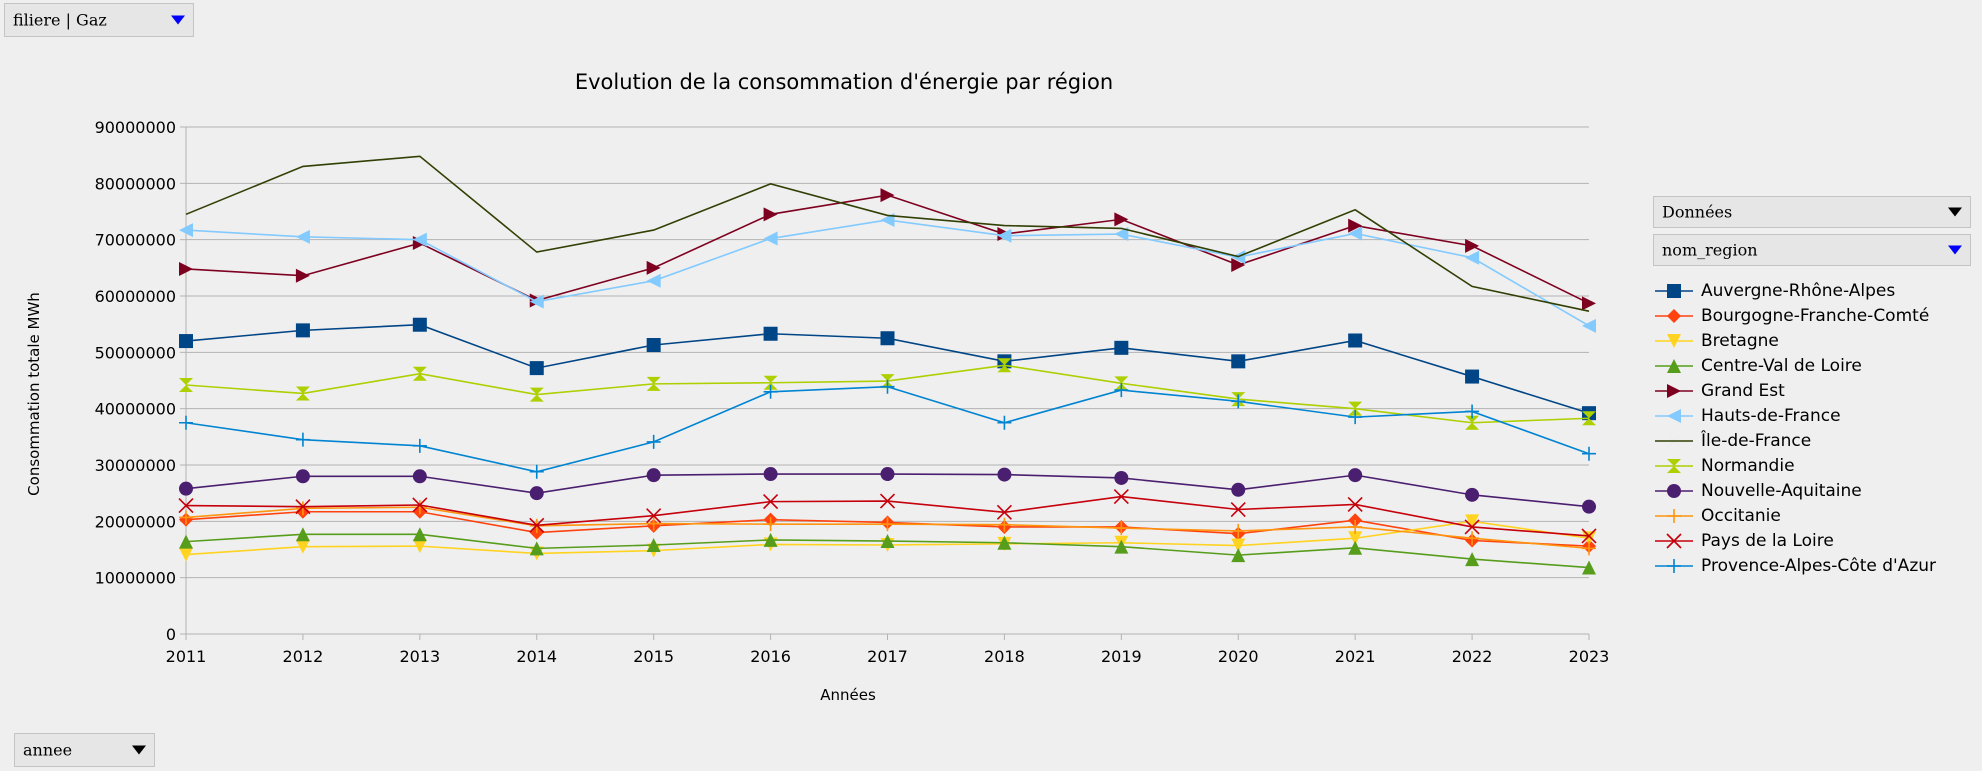  I want to click on series-Provence-Alpes-Côte d'Azur, so click(887, 429).